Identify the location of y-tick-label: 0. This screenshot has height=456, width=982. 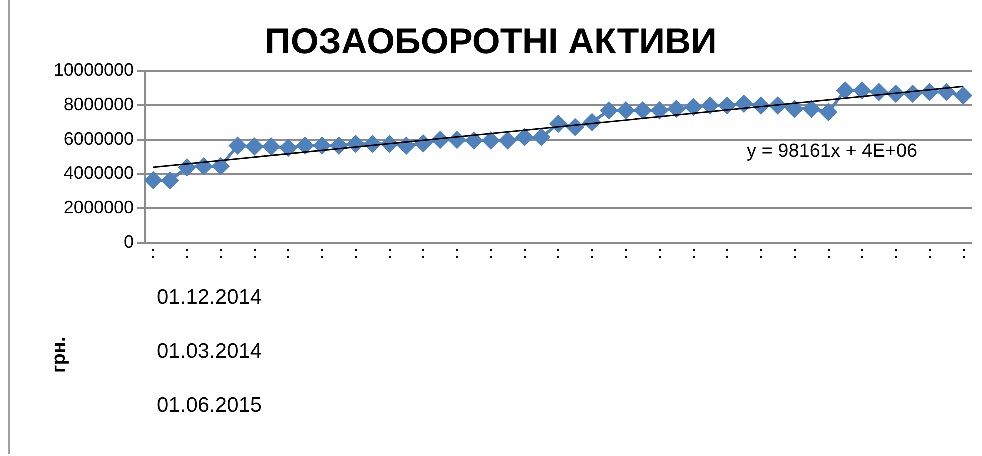
(129, 242).